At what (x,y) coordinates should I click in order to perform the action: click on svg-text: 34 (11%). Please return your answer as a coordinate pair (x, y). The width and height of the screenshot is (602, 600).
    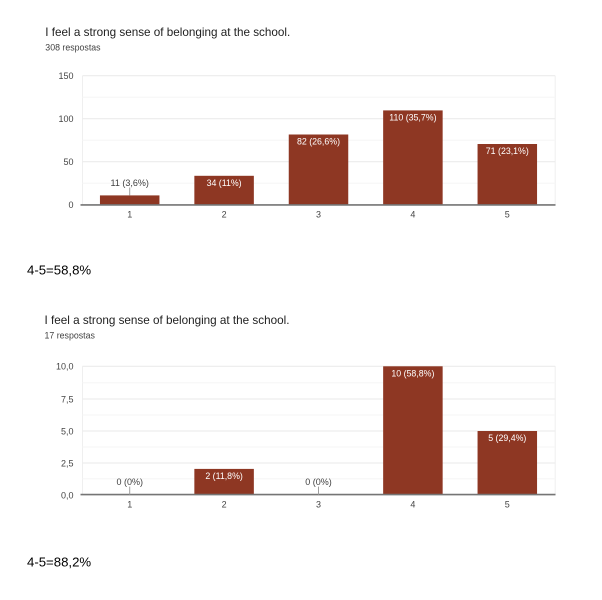
    Looking at the image, I should click on (224, 183).